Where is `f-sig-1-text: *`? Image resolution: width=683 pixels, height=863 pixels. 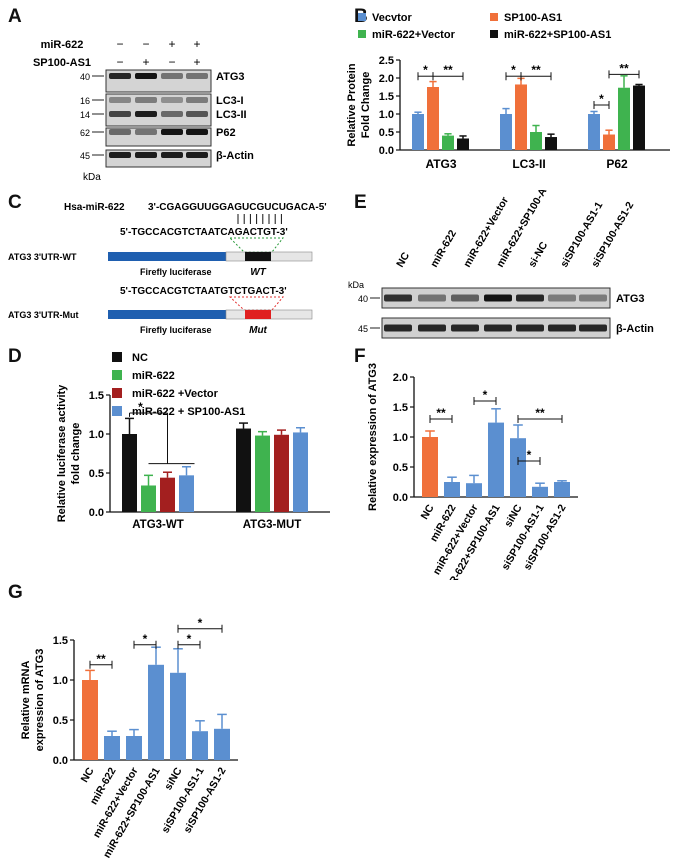 f-sig-1-text: * is located at coordinates (485, 395).